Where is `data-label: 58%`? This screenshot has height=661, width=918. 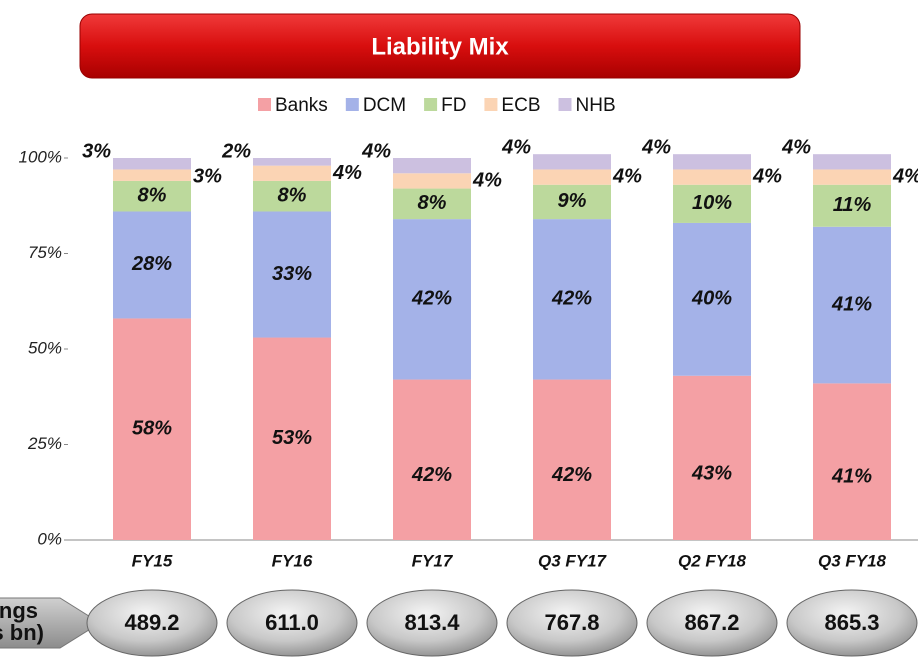
data-label: 58% is located at coordinates (152, 429).